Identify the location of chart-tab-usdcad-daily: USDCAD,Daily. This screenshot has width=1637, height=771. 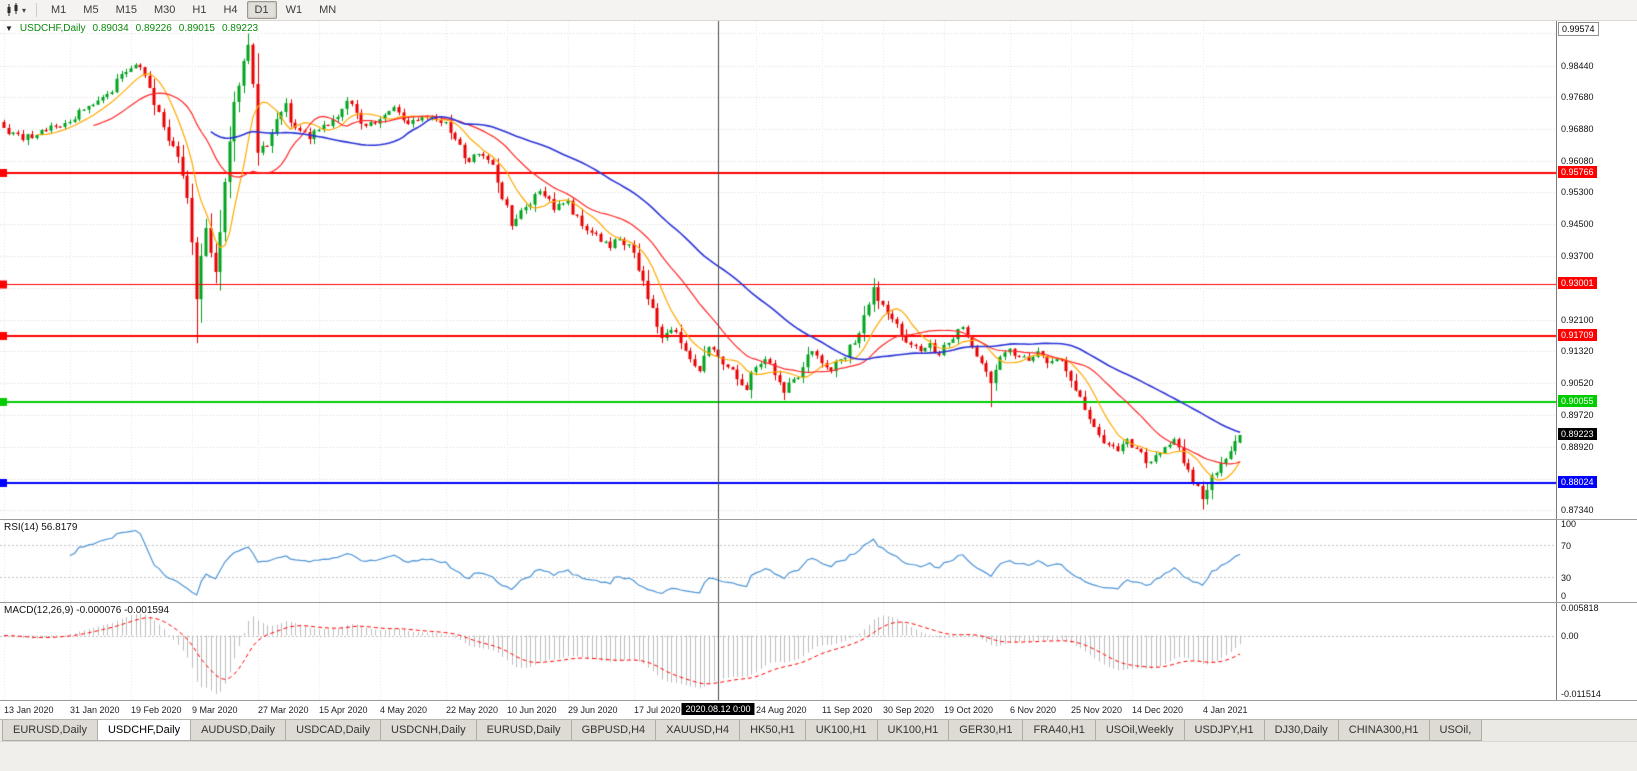
(333, 730).